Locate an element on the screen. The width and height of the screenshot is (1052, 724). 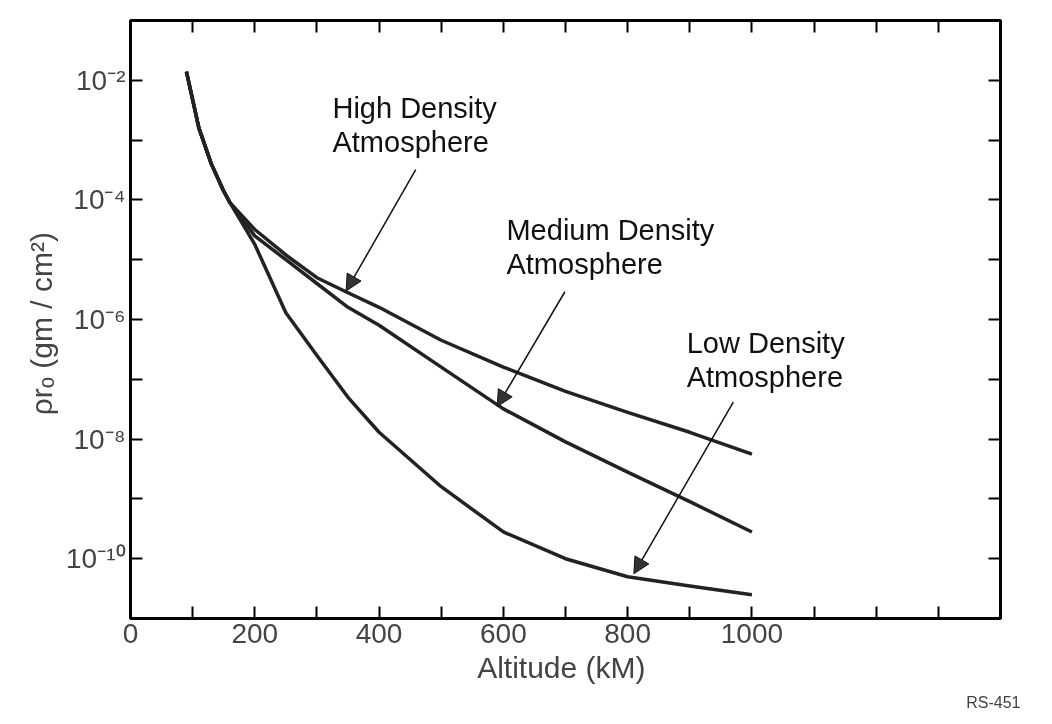
x-tick-label: 0 is located at coordinates (130, 633).